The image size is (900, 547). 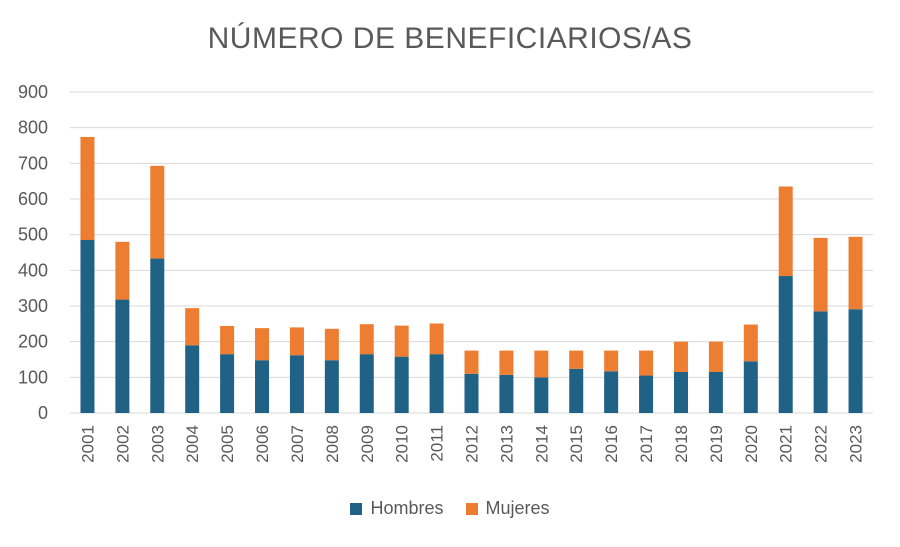 What do you see at coordinates (33, 377) in the screenshot?
I see `y-tick-label: 100` at bounding box center [33, 377].